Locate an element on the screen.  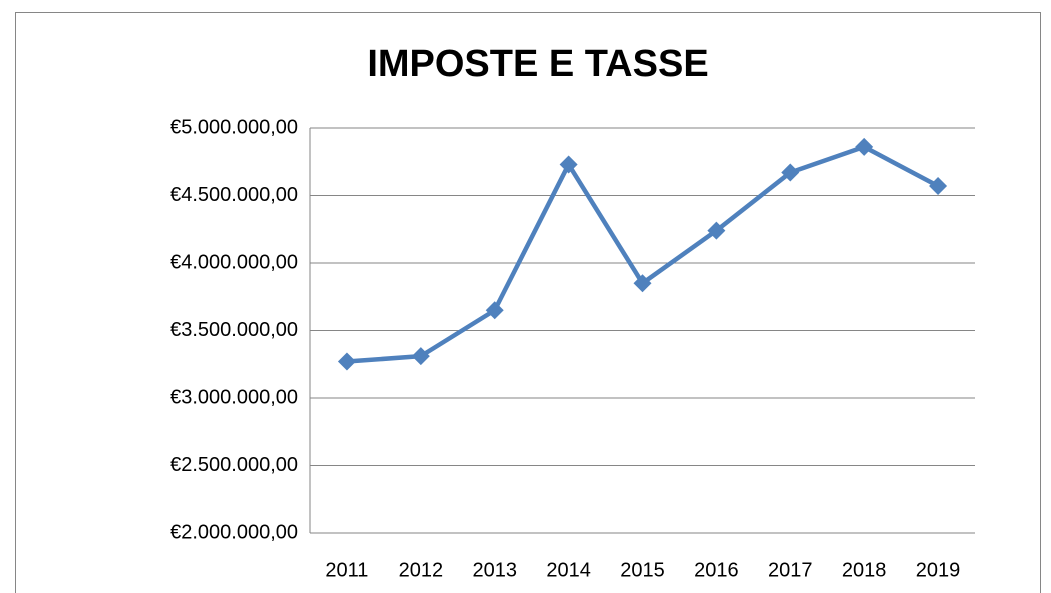
x-tick-label: 2012 is located at coordinates (421, 570).